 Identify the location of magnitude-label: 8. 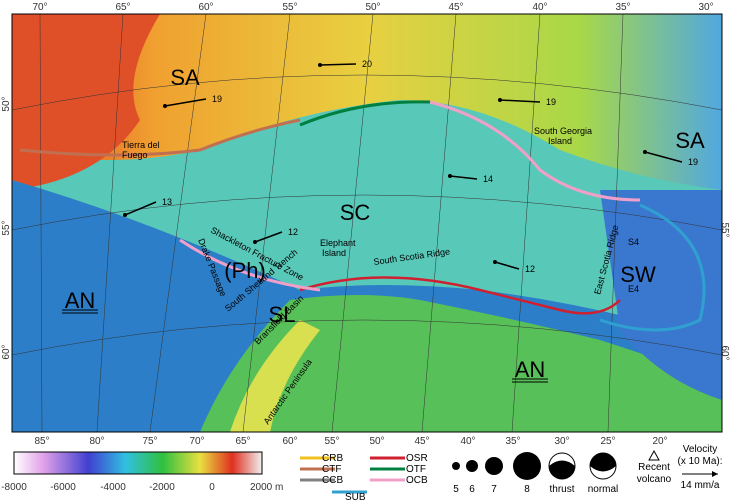
(527, 489).